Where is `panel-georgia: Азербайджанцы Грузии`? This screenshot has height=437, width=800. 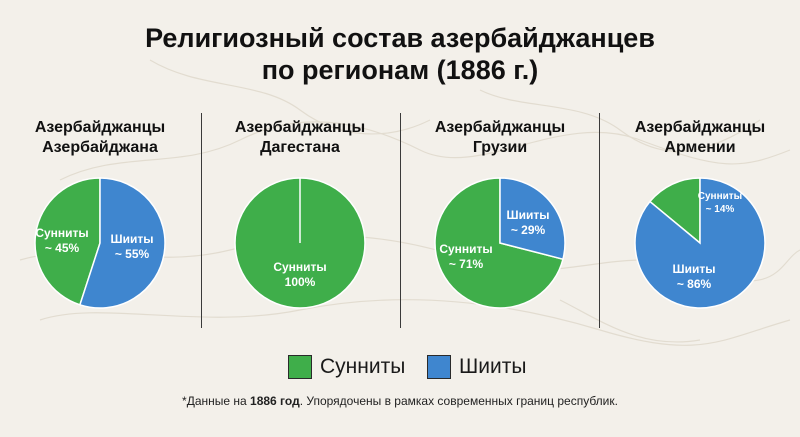 panel-georgia: Азербайджанцы Грузии is located at coordinates (500, 223).